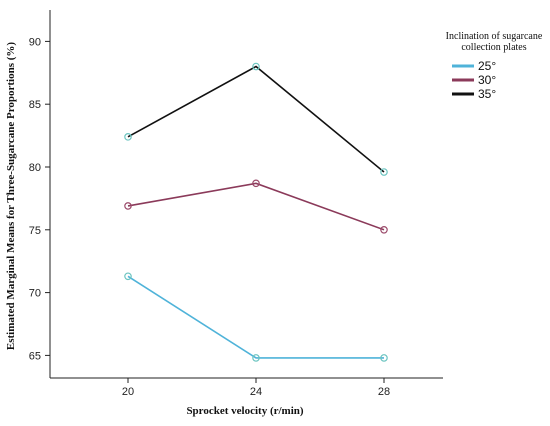 Image resolution: width=550 pixels, height=426 pixels. I want to click on legend-title-line1: Inclination of sugarcane, so click(494, 36).